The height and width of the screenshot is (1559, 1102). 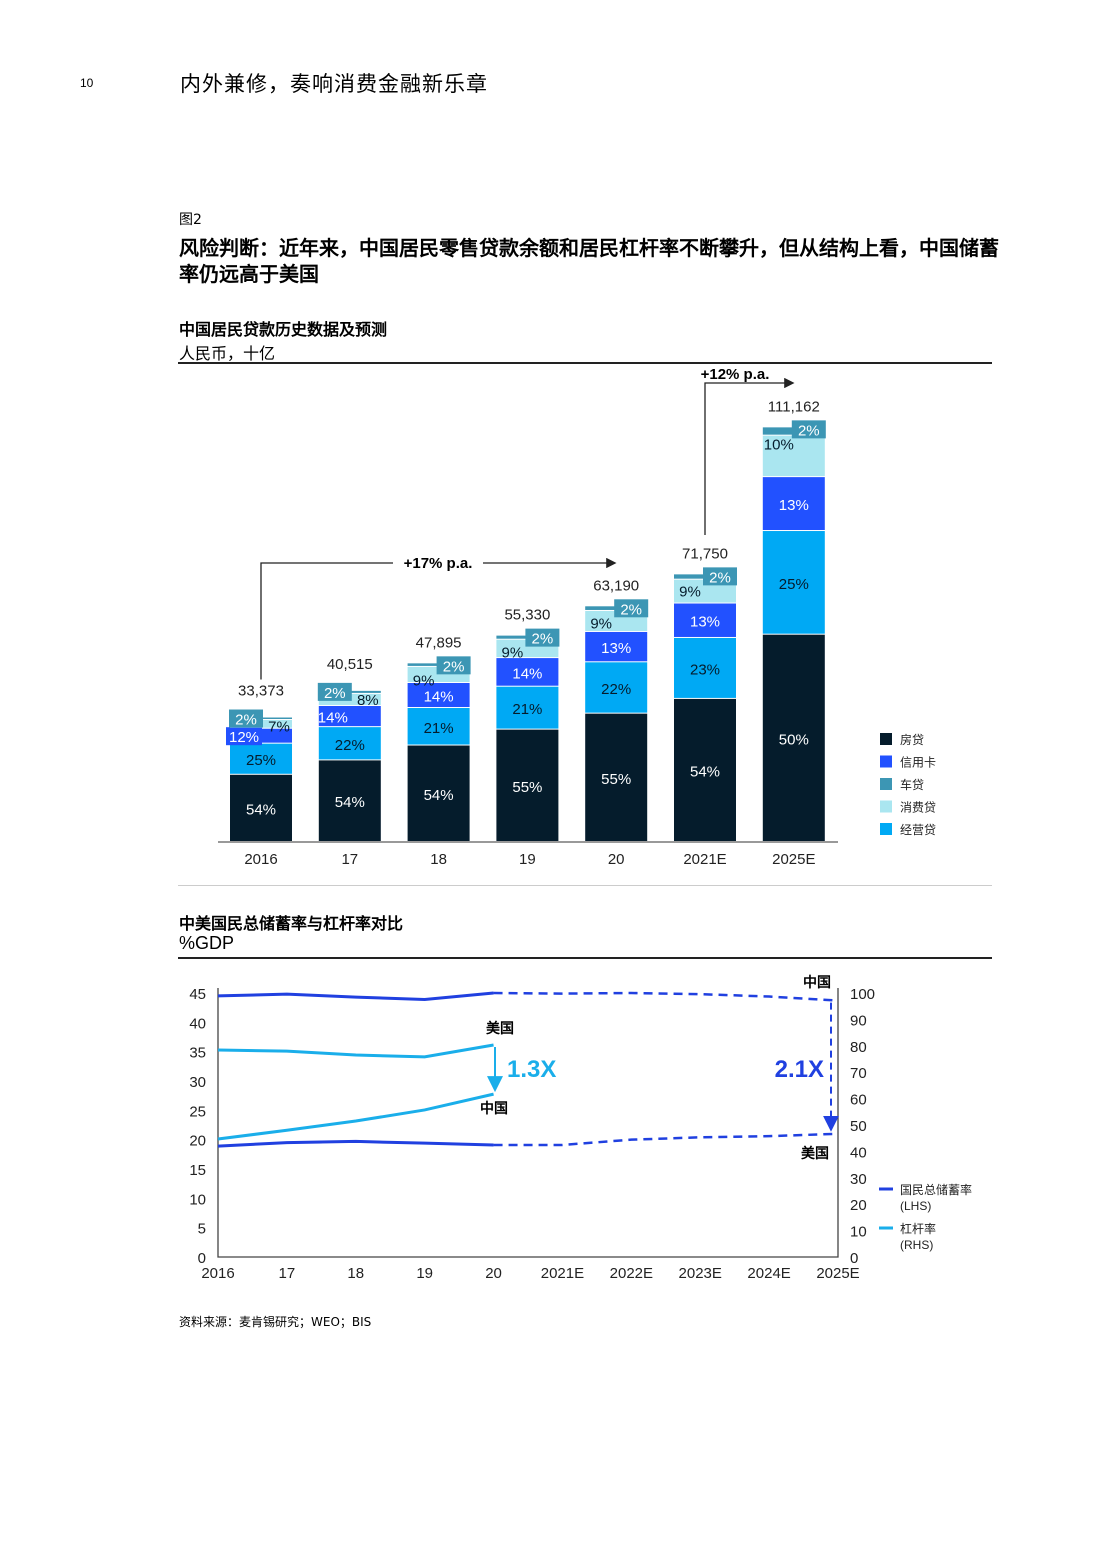 I want to click on annotation-bg, so click(x=438, y=563).